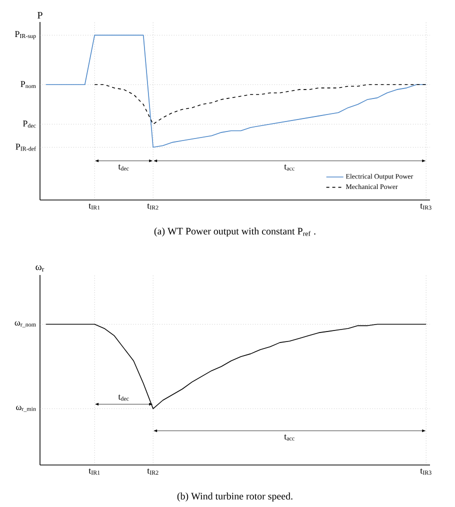 The width and height of the screenshot is (455, 507). I want to click on ref-line-label: P$_{dec}$, so click(29, 124).